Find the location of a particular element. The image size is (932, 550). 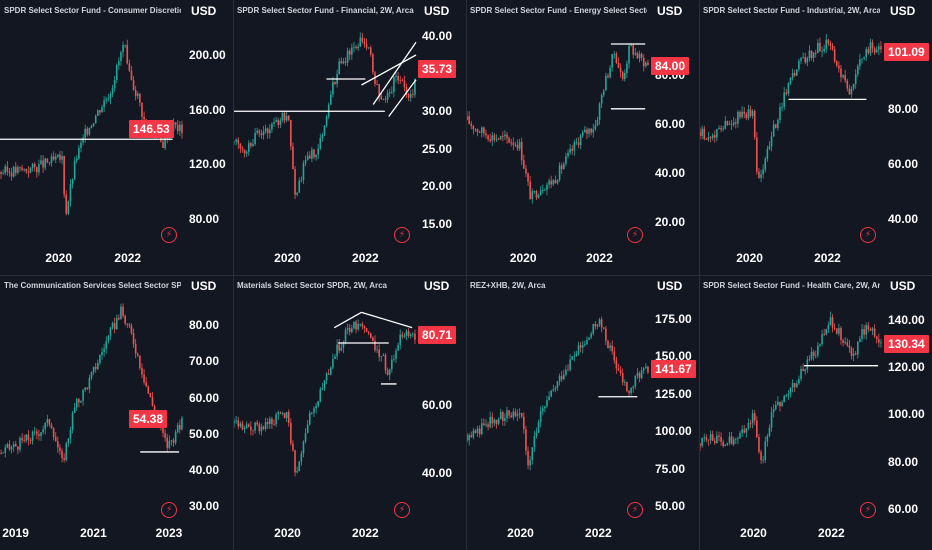

y-tick-label: 60.00 is located at coordinates (903, 163).